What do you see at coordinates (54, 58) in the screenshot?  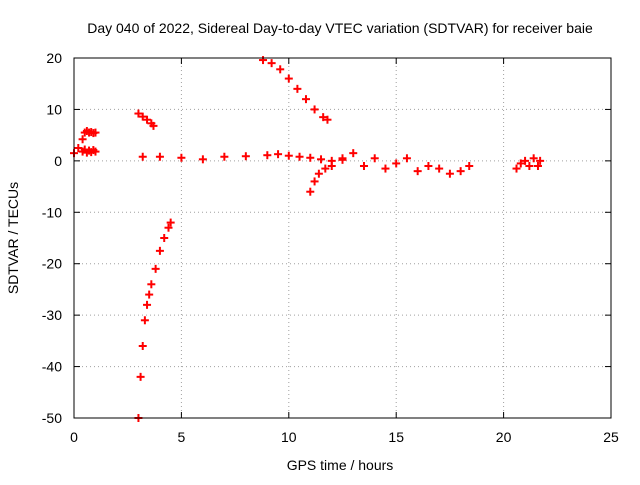 I see `y-tick-label: 20` at bounding box center [54, 58].